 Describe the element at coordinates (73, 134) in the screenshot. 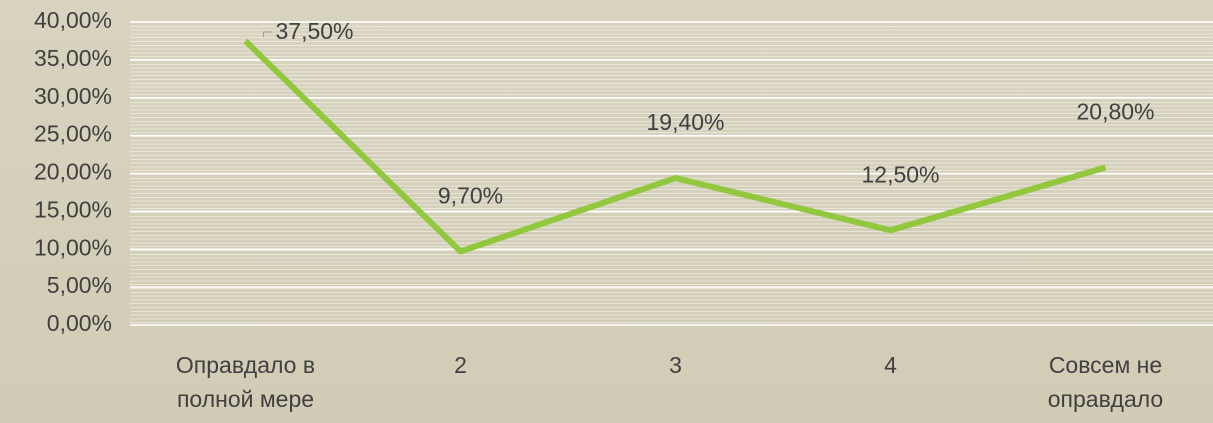

I see `y-tick-label: 25,00%` at that location.